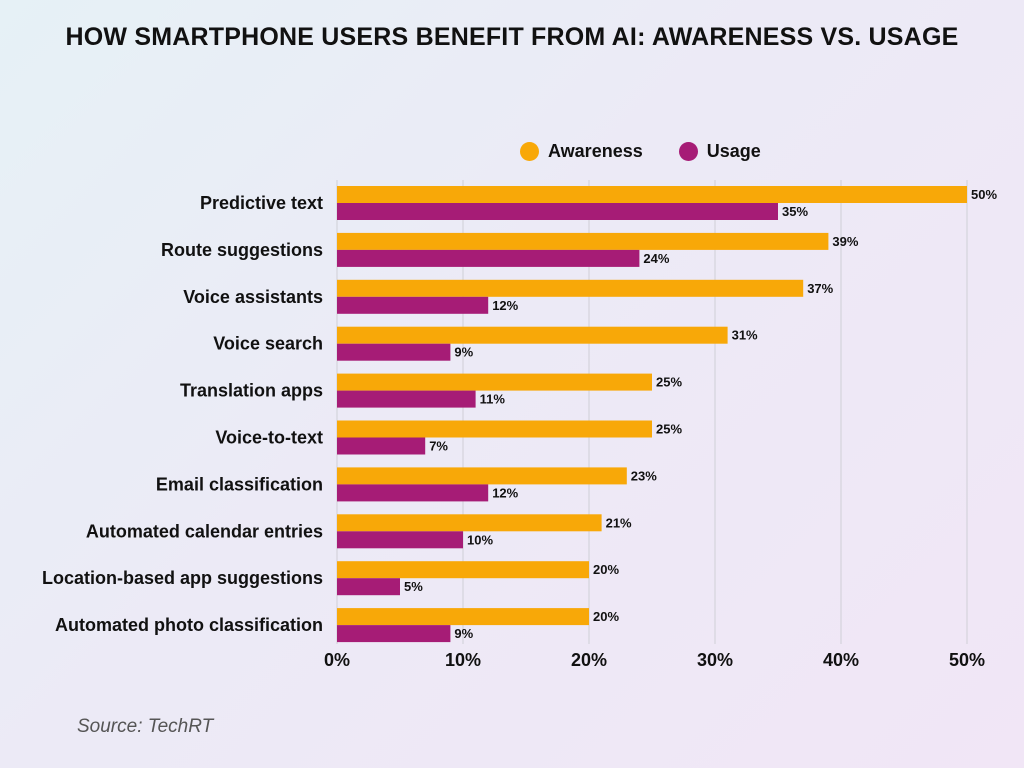 Image resolution: width=1024 pixels, height=768 pixels. Describe the element at coordinates (595, 151) in the screenshot. I see `legend-label-awareness: Awareness` at that location.